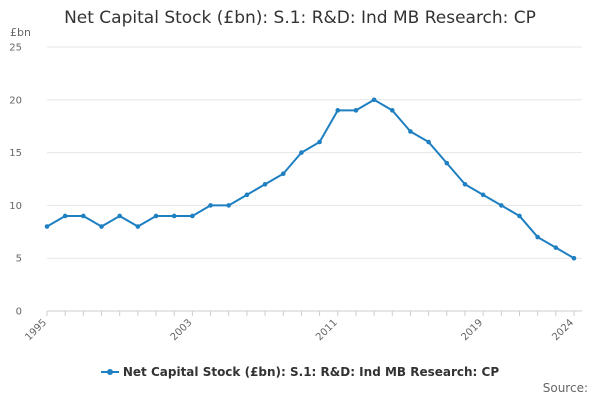 This screenshot has height=400, width=600. What do you see at coordinates (19, 259) in the screenshot?
I see `y-tick-label: 5` at bounding box center [19, 259].